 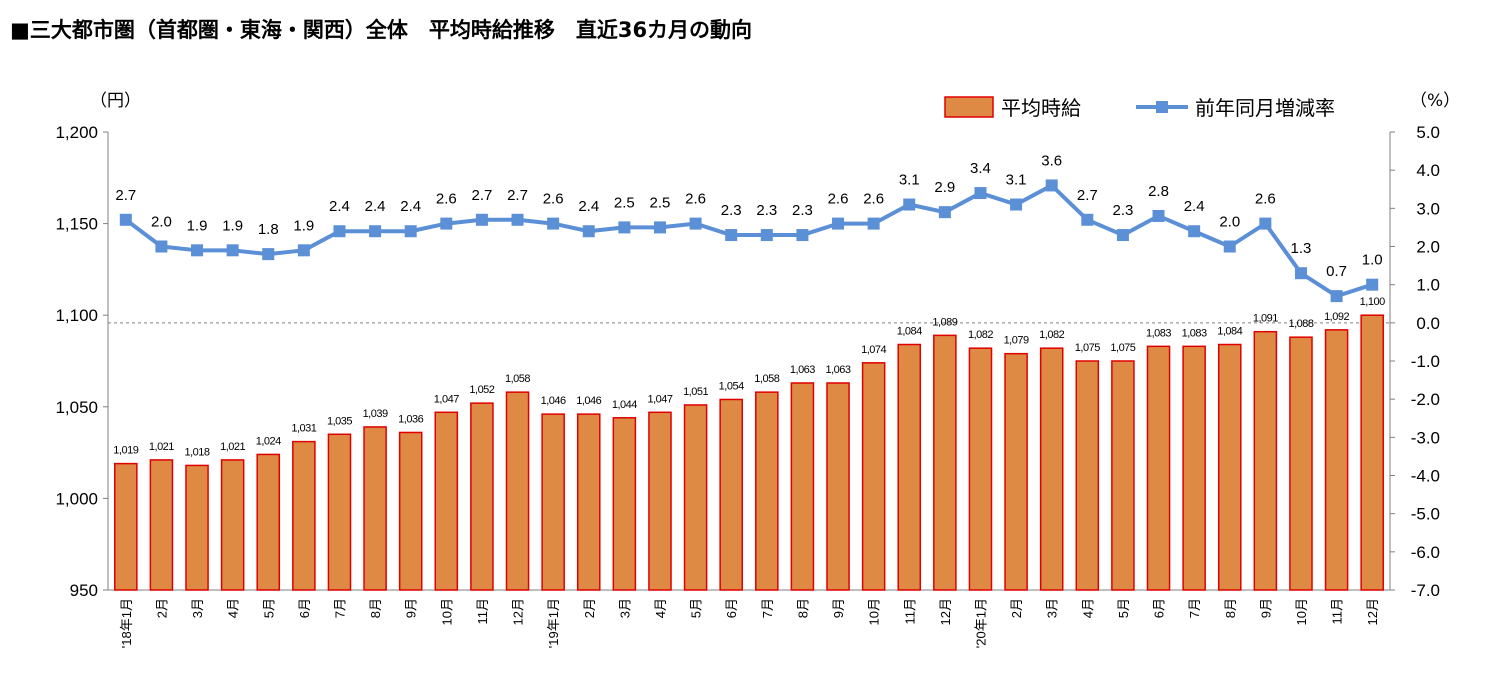 What do you see at coordinates (232, 225) in the screenshot?
I see `rate-value-label: 1.9` at bounding box center [232, 225].